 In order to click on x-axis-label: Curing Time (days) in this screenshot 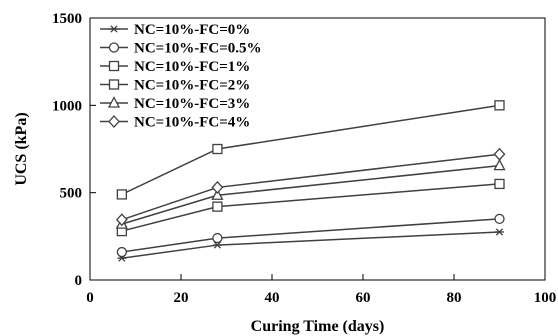, I will do `click(318, 326)`.